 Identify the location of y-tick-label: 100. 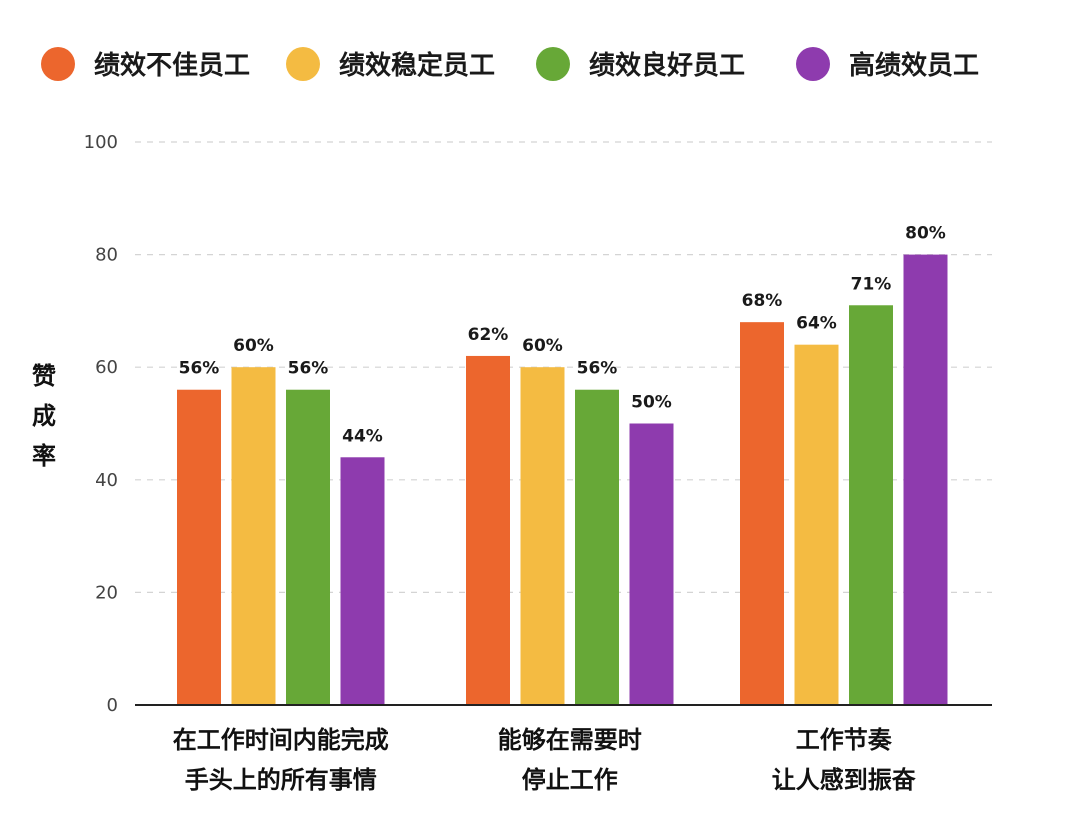
(101, 142).